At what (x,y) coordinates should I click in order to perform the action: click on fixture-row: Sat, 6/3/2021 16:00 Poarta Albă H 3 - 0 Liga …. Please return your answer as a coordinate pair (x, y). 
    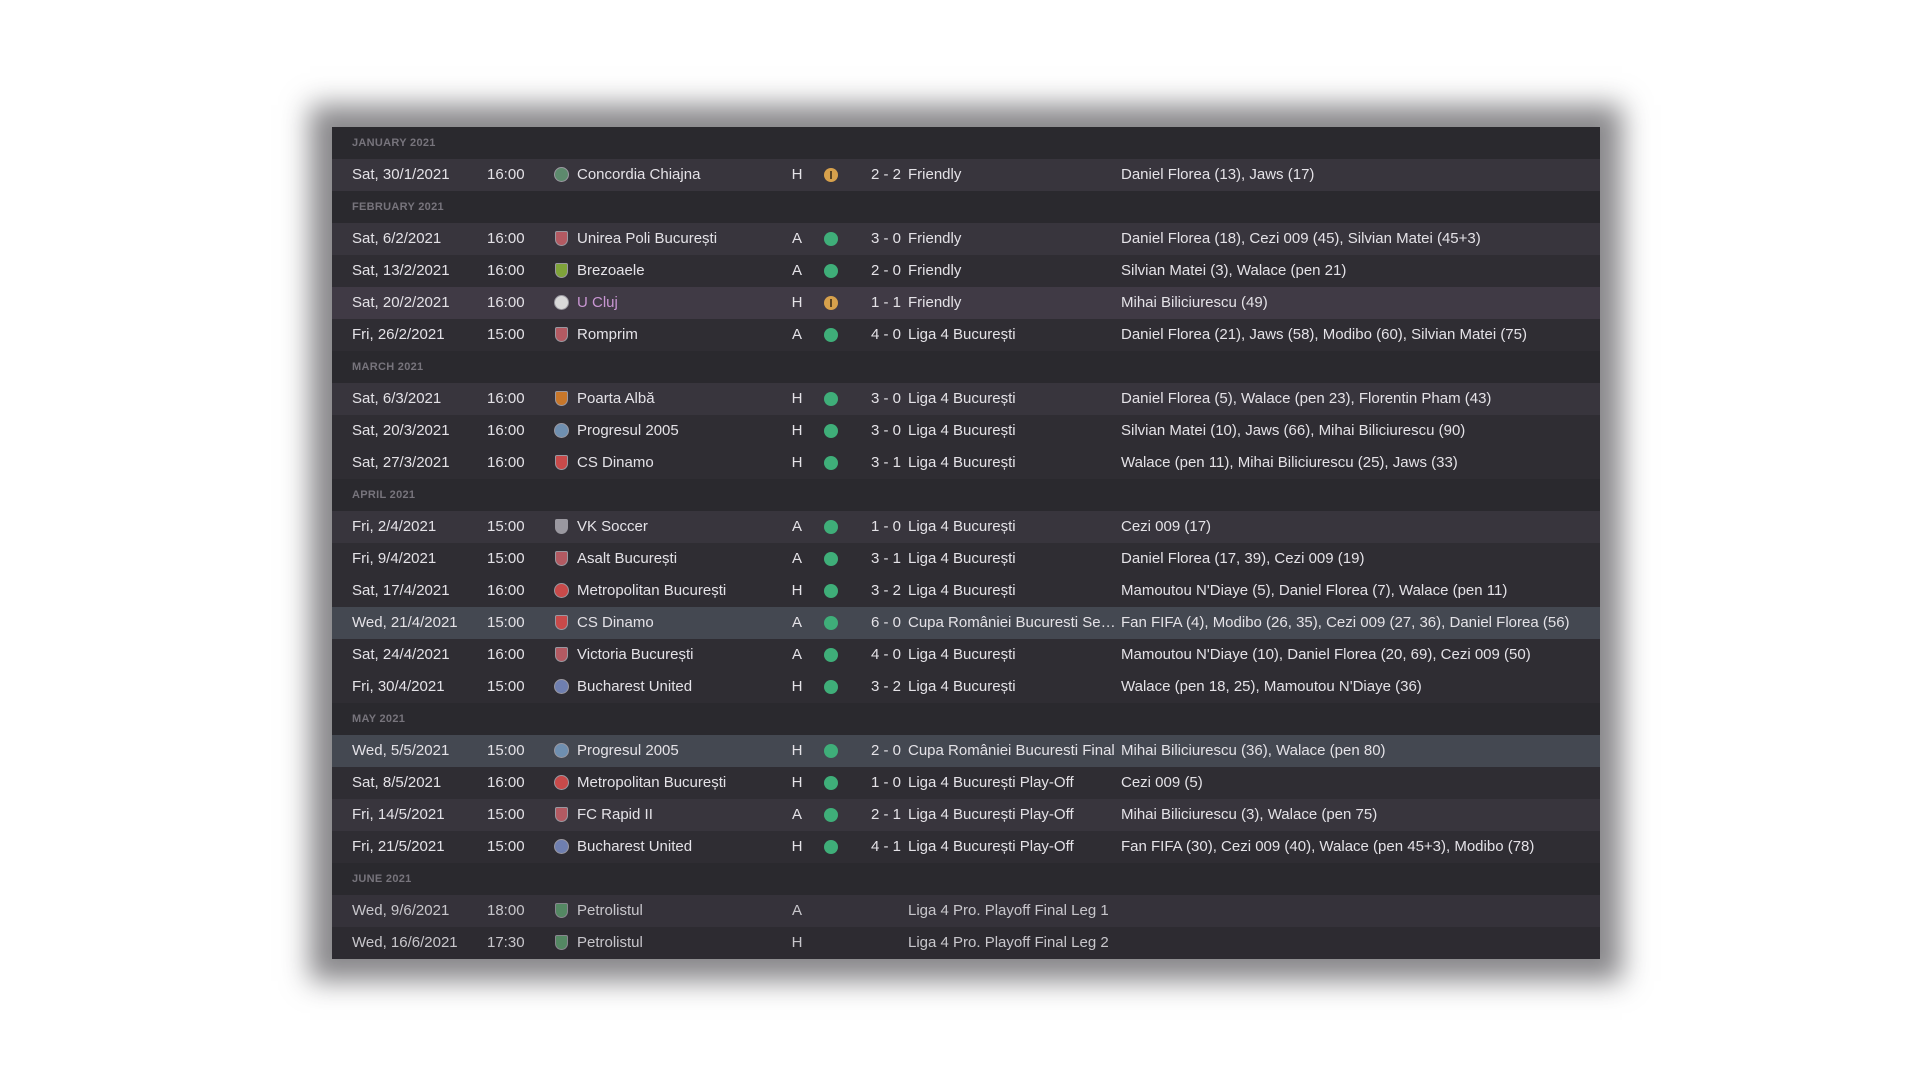
    Looking at the image, I should click on (966, 399).